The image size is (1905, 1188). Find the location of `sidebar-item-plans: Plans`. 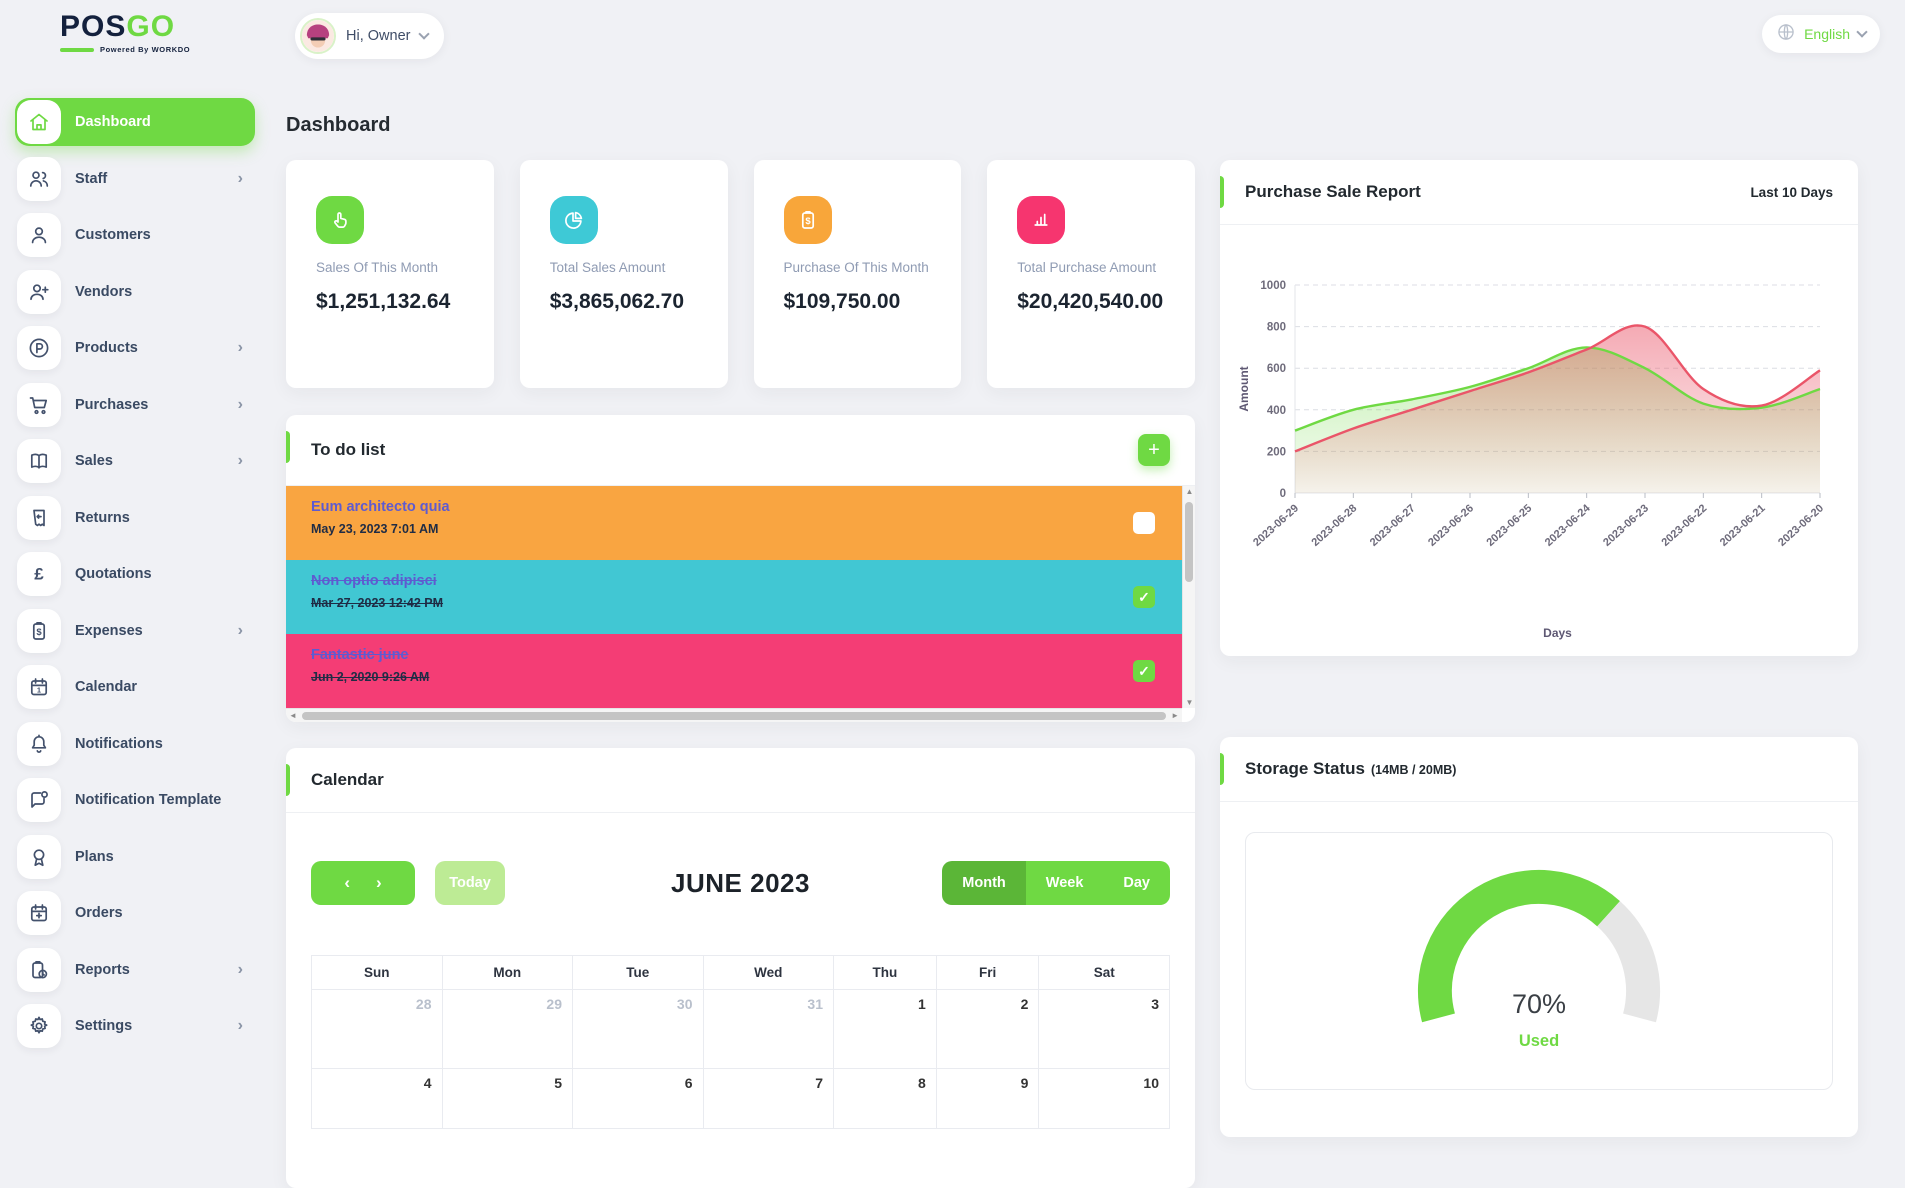

sidebar-item-plans: Plans is located at coordinates (135, 857).